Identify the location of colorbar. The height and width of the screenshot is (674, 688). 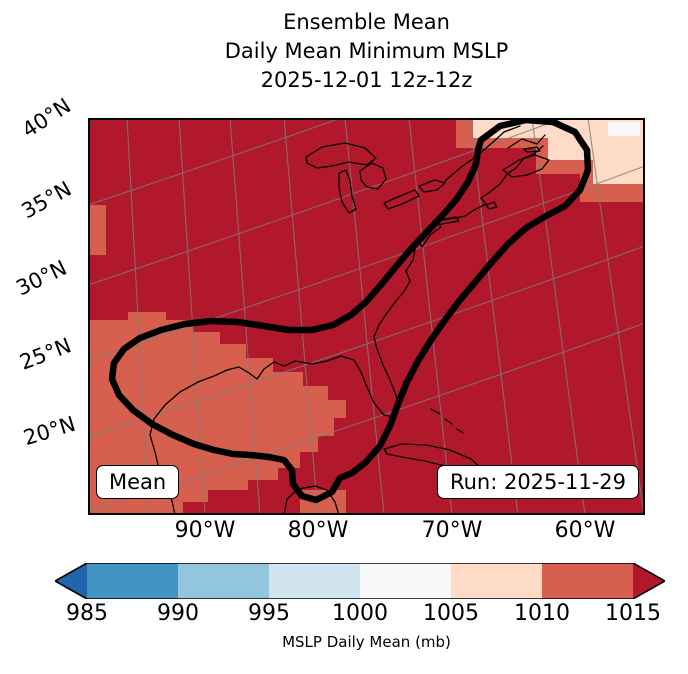
(360, 581).